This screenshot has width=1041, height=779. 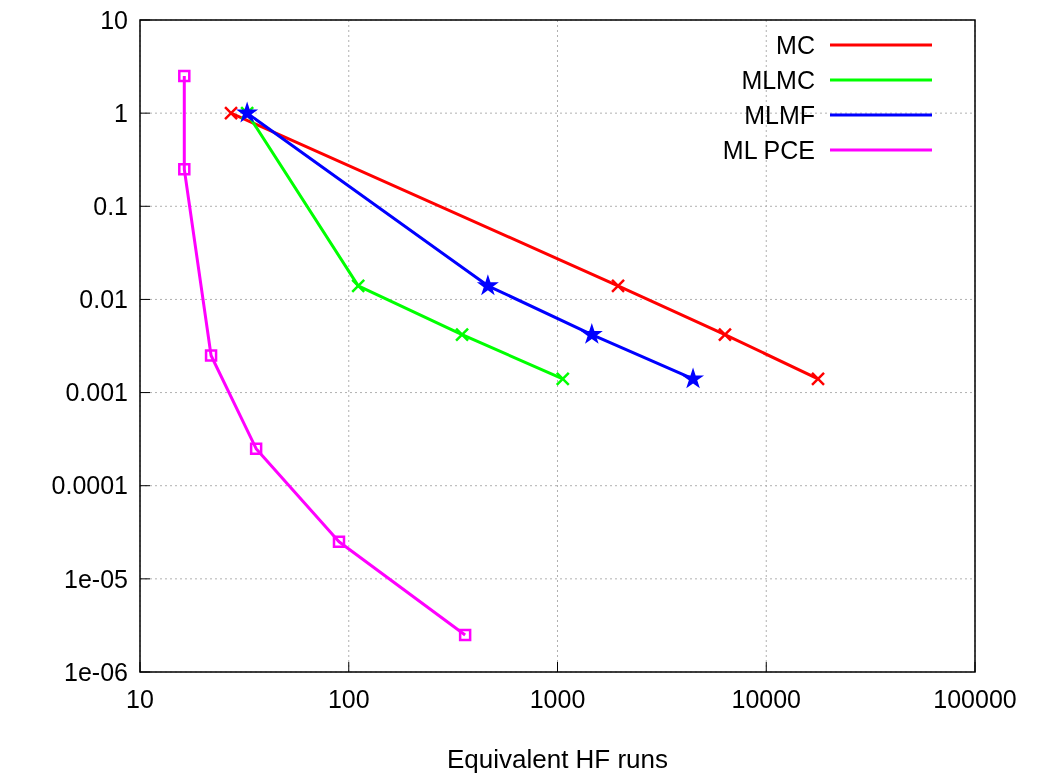 I want to click on y-tick-label: 1e-06, so click(x=96, y=671).